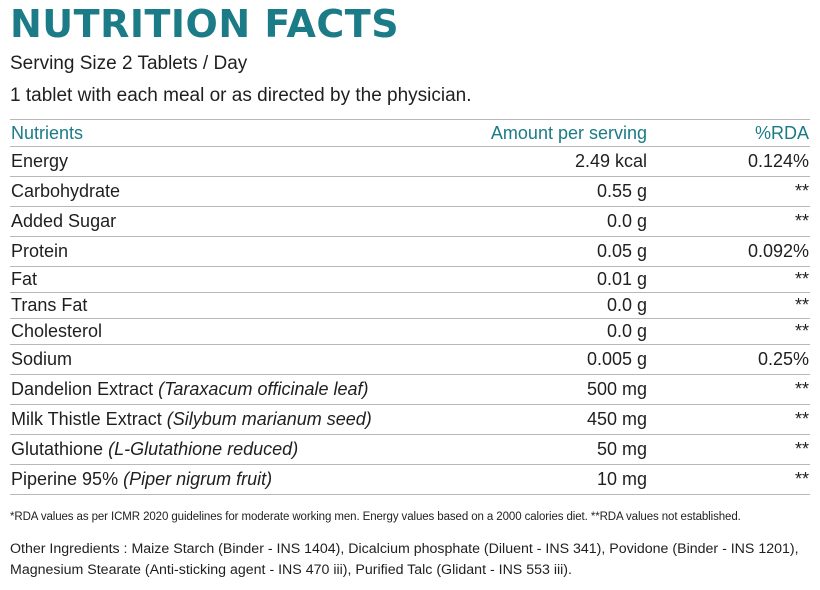 This screenshot has width=820, height=590. Describe the element at coordinates (729, 251) in the screenshot. I see `nutrient-rda: 0.092%` at that location.